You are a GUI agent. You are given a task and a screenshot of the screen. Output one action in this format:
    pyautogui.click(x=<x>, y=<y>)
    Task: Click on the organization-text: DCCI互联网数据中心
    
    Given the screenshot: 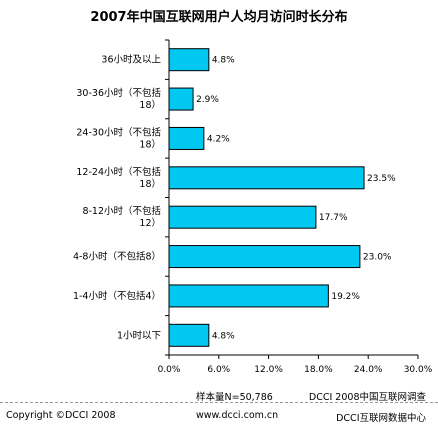 What is the action you would take?
    pyautogui.click(x=381, y=418)
    